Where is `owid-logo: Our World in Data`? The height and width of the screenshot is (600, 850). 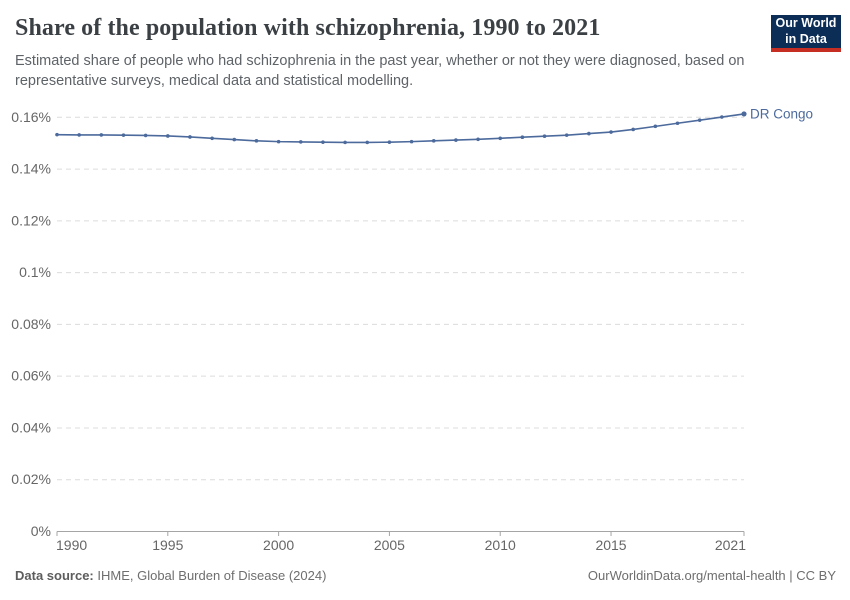 owid-logo: Our World in Data is located at coordinates (806, 33).